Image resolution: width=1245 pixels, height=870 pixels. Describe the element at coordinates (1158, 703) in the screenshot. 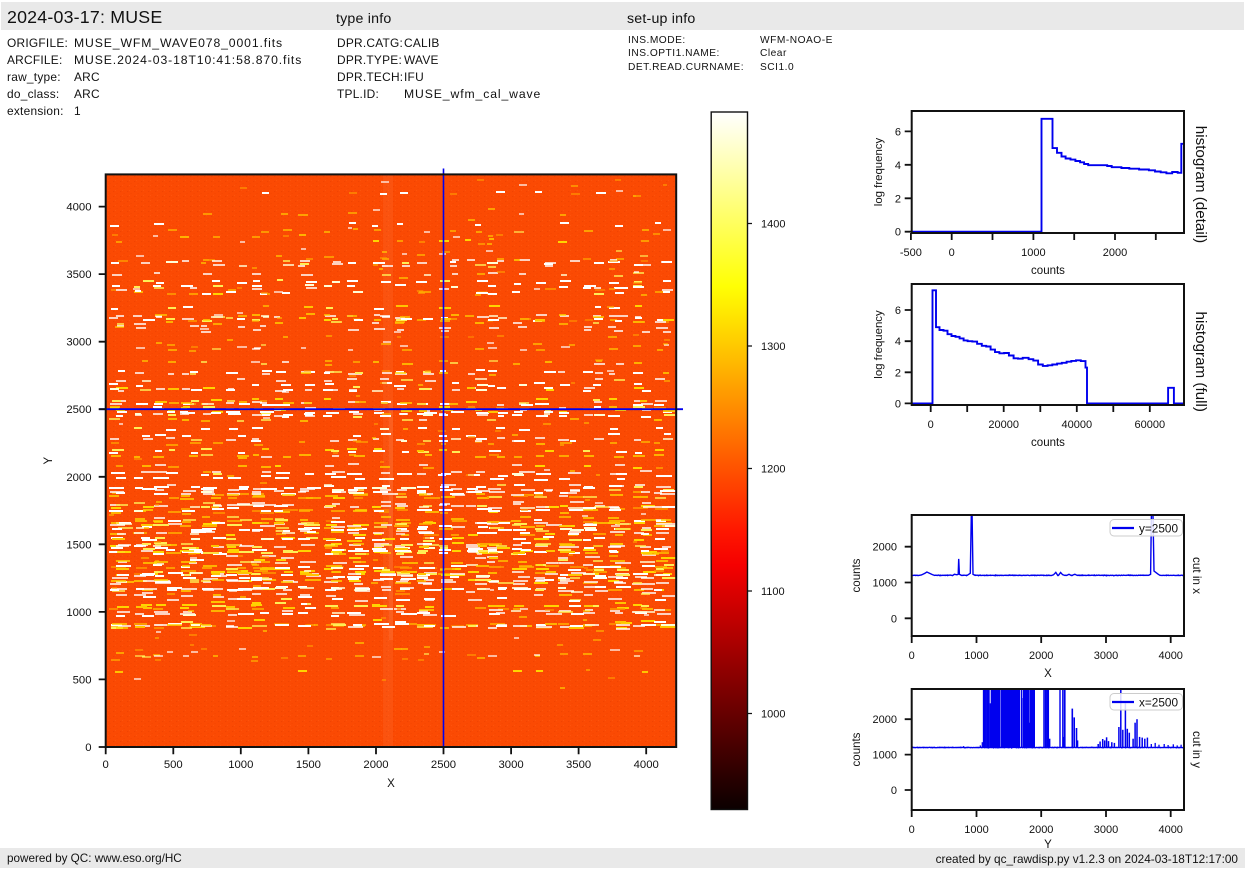

I see `svg-text: x=2500` at that location.